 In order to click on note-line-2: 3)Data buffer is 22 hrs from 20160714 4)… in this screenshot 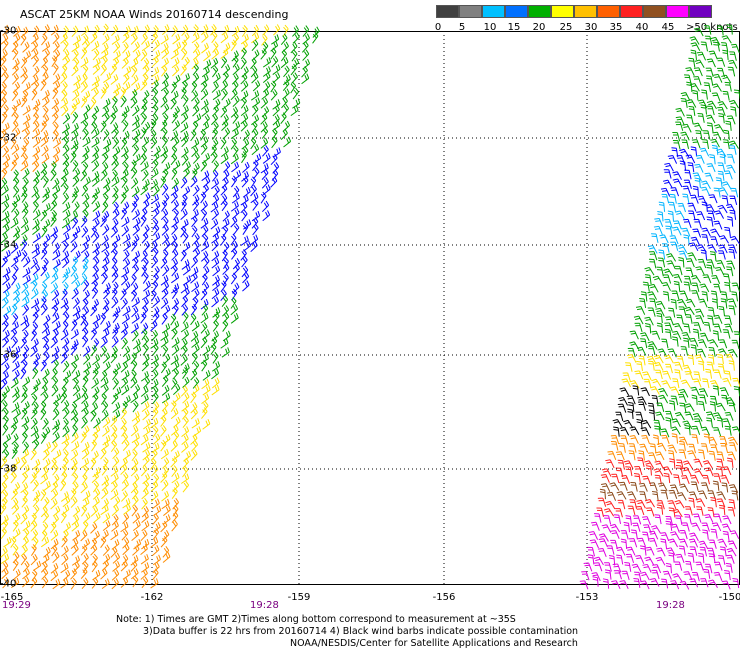, I will do `click(361, 631)`.